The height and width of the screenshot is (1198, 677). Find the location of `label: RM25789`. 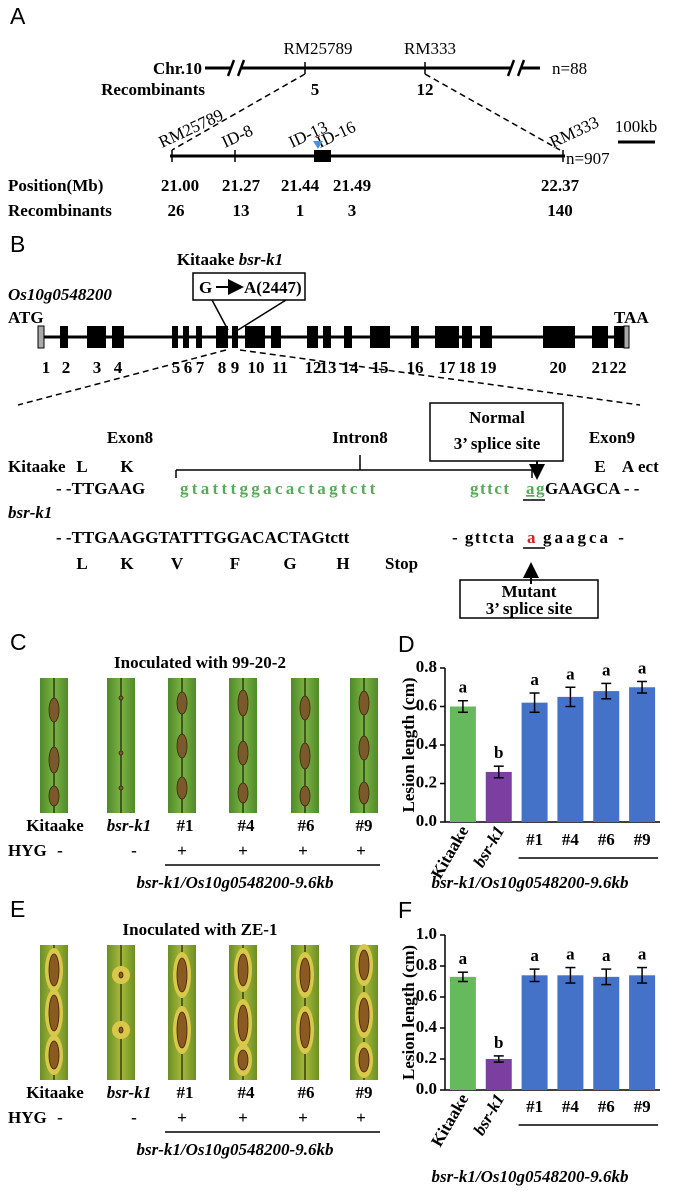

label: RM25789 is located at coordinates (191, 128).